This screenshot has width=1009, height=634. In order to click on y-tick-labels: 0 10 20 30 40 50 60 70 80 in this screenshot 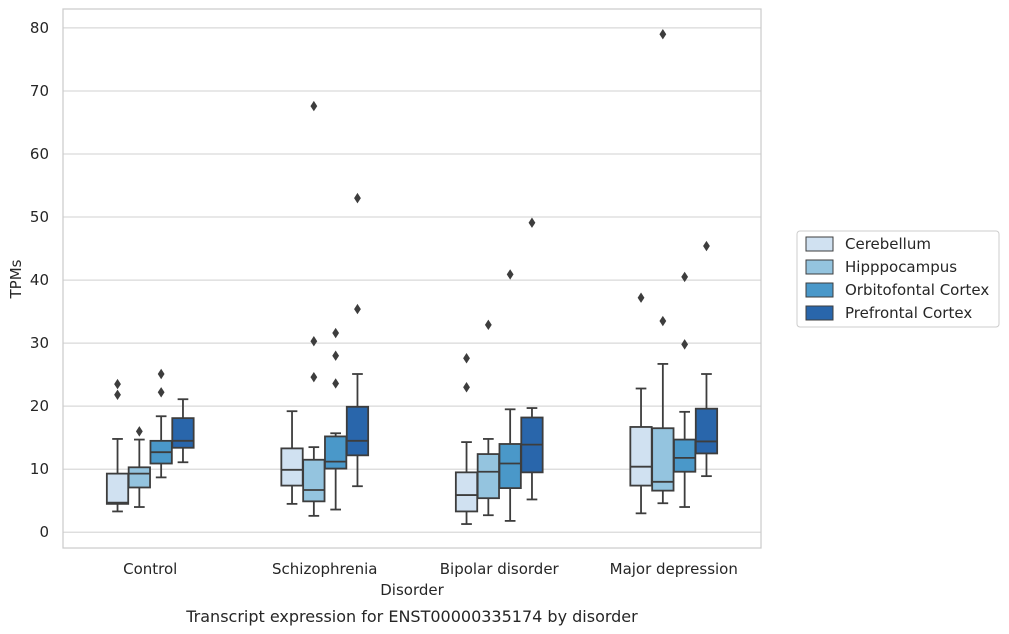, I will do `click(39, 280)`.